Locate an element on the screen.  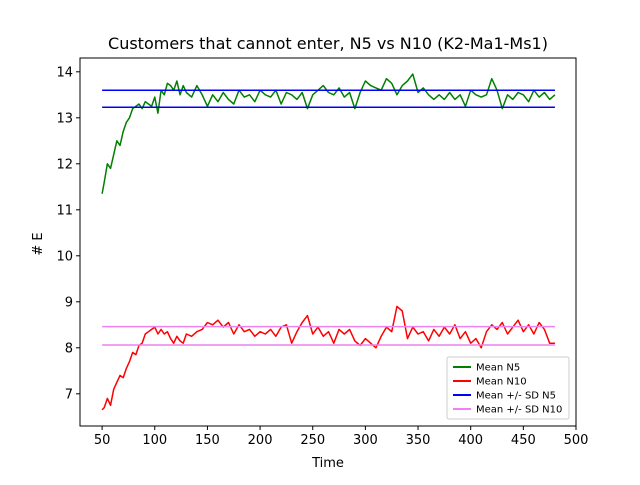
x-tick-label-450: 450 is located at coordinates (523, 440).